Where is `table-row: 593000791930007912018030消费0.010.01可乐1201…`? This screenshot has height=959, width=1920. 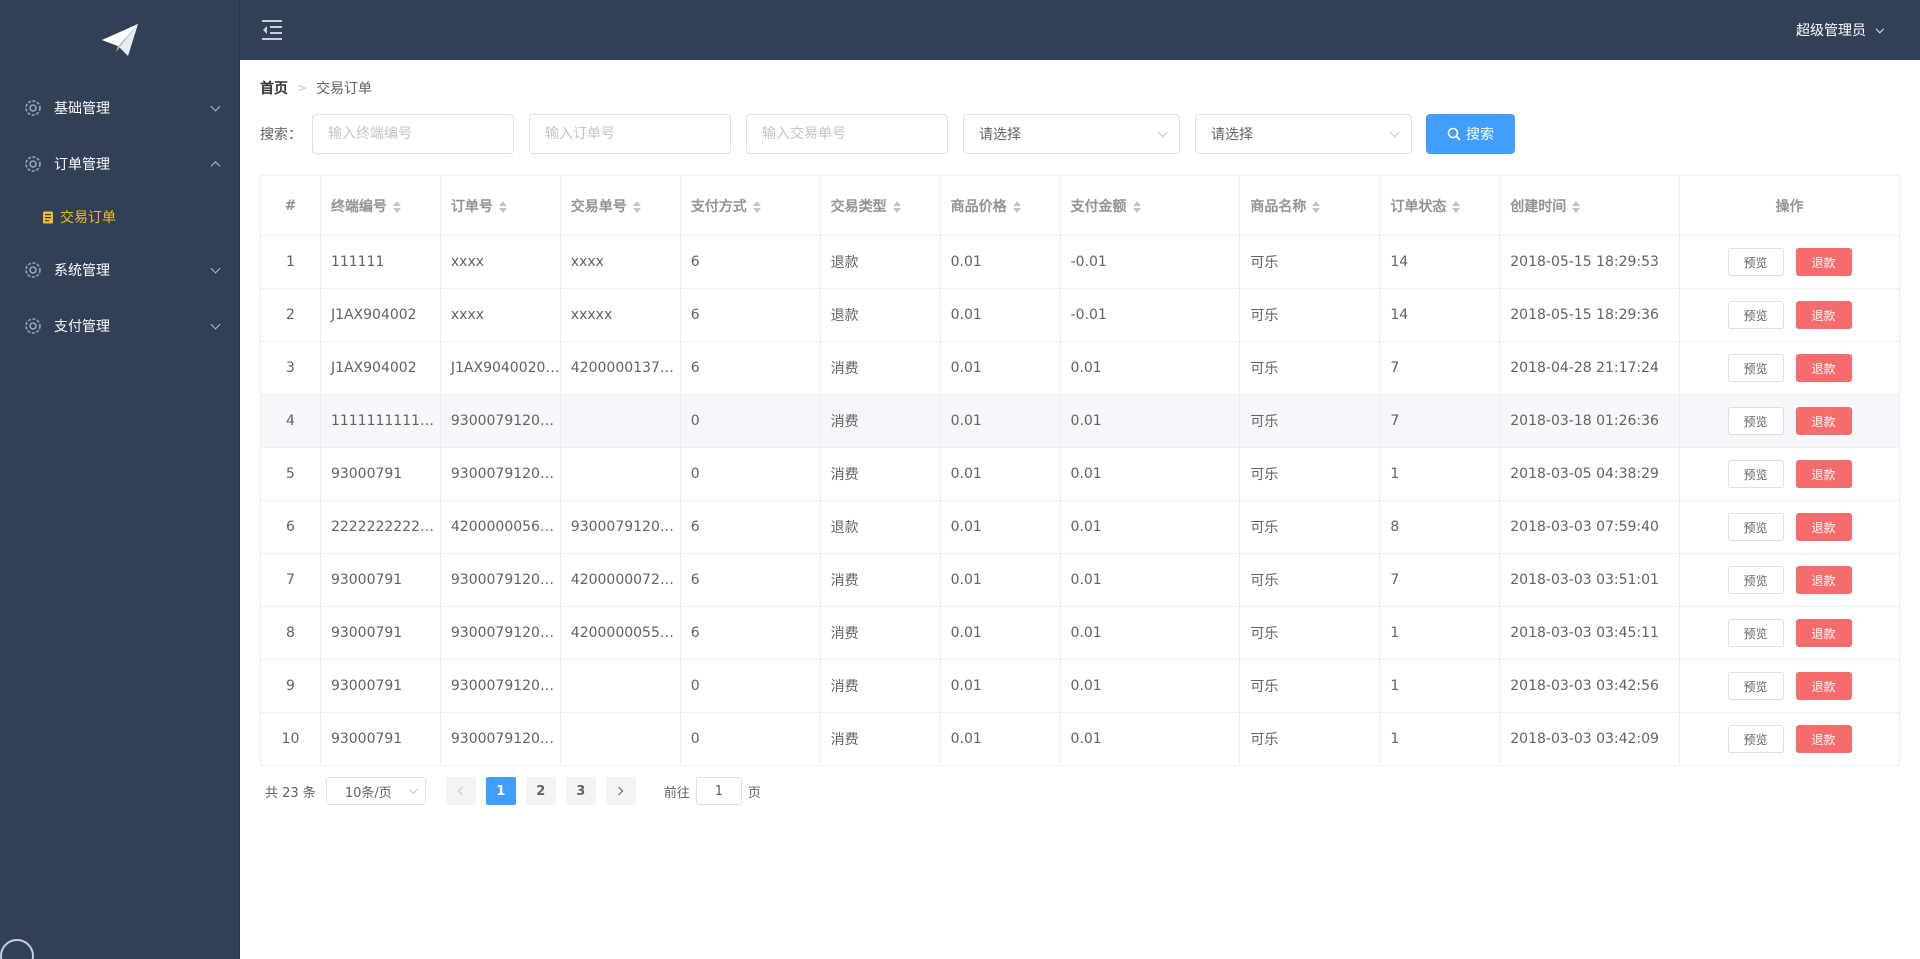 table-row: 593000791930007912018030消费0.010.01可乐1201… is located at coordinates (1080, 474).